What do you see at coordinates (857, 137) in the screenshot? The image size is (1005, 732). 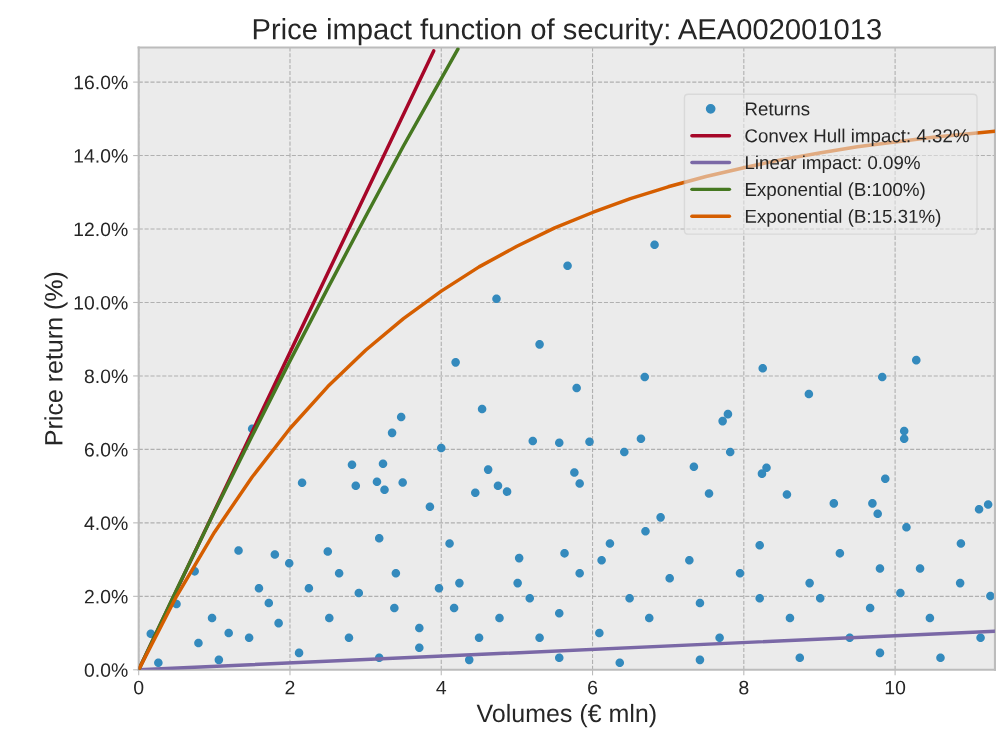 I see `legend-label: Convex Hull impact: 4.32%` at bounding box center [857, 137].